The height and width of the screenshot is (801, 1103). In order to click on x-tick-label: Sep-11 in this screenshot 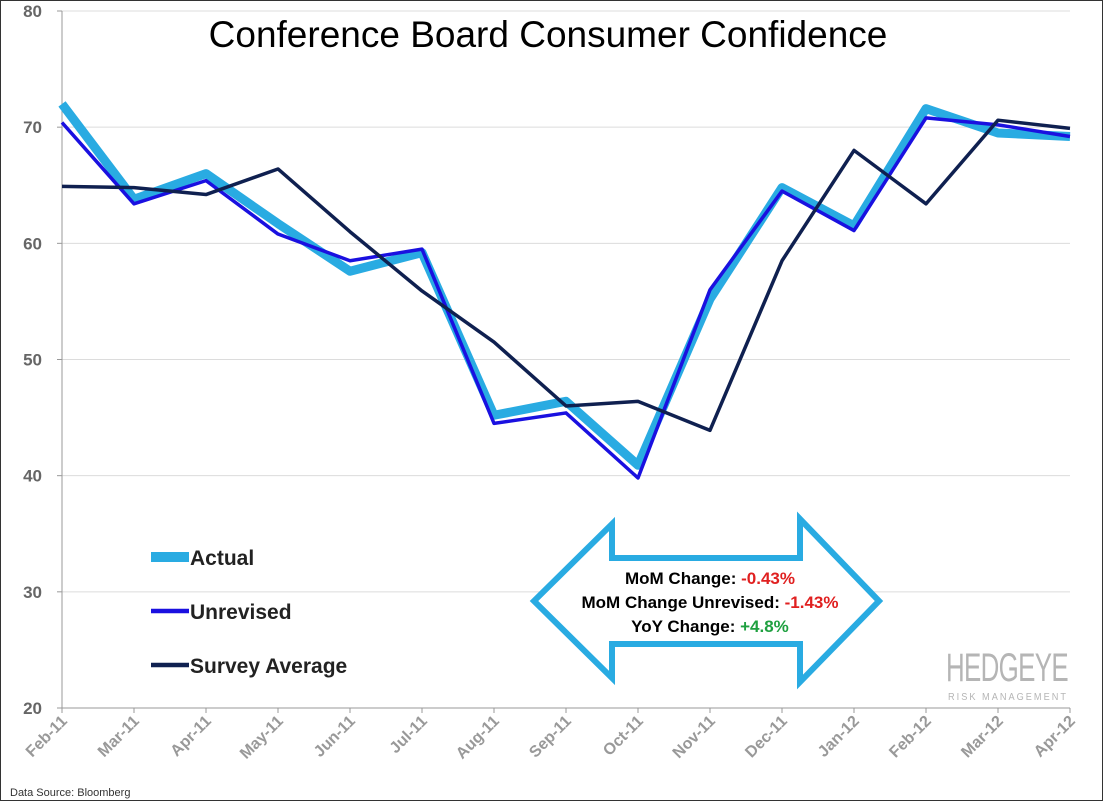, I will do `click(550, 737)`.